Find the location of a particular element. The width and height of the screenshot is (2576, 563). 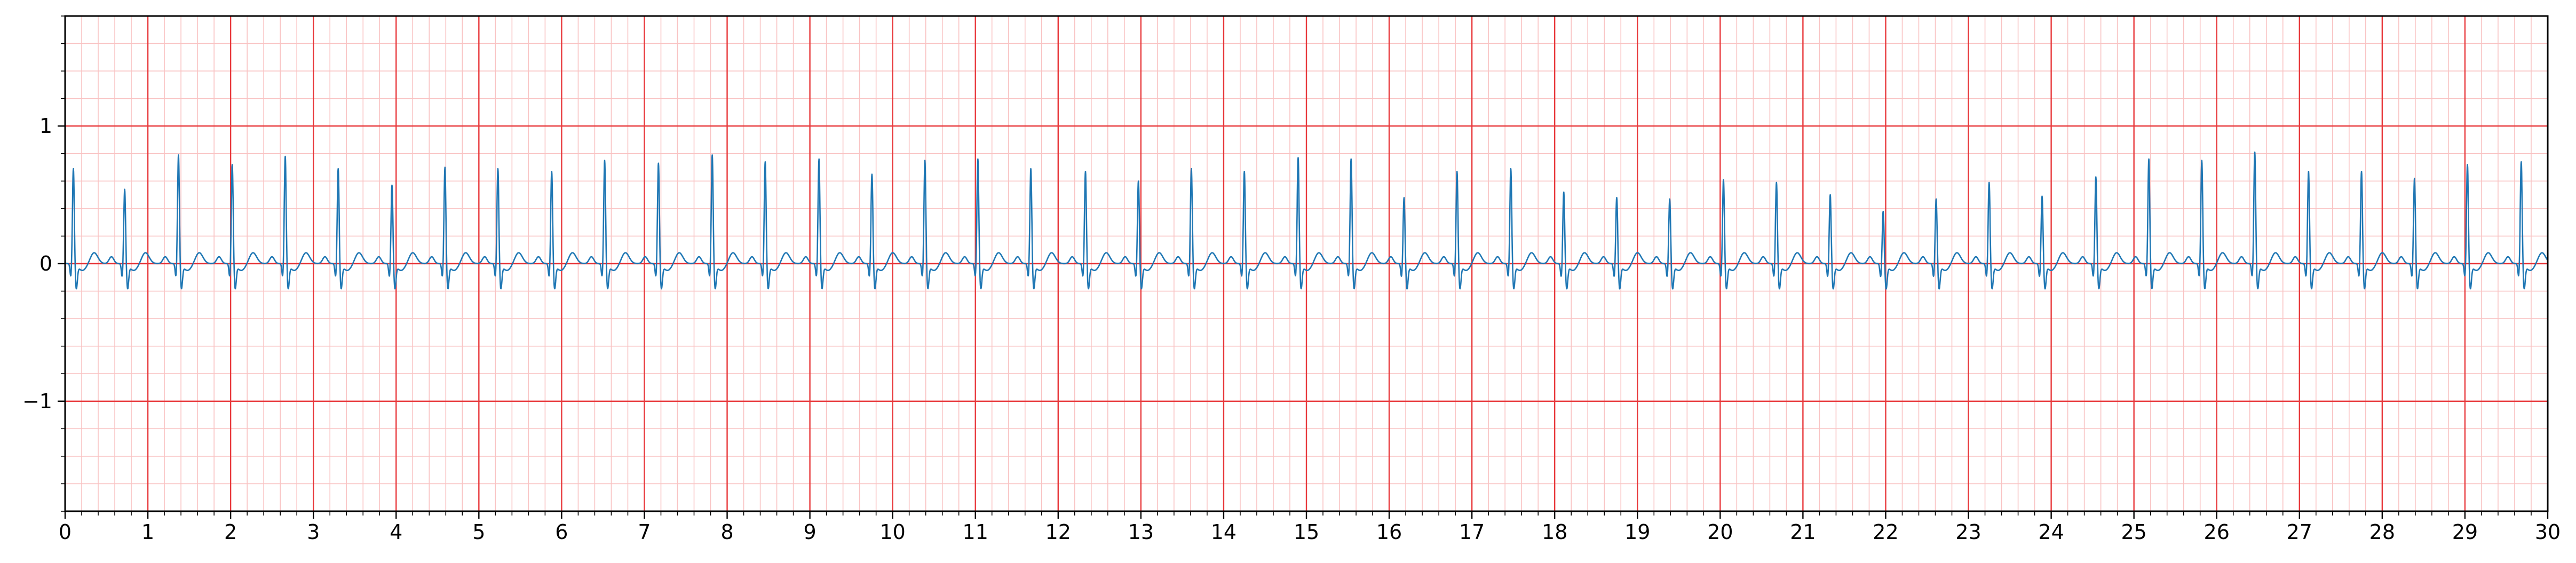

x-tick-label: 30 is located at coordinates (2548, 532).